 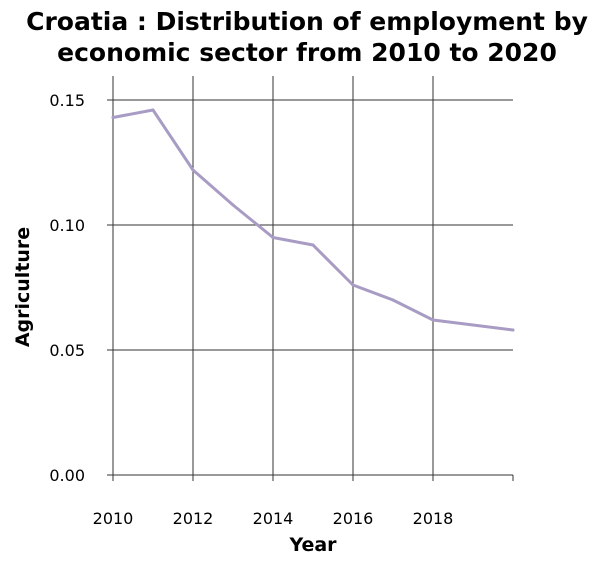 I want to click on chart-title-line-2: economic sector from 2010 to 2020, so click(x=307, y=52).